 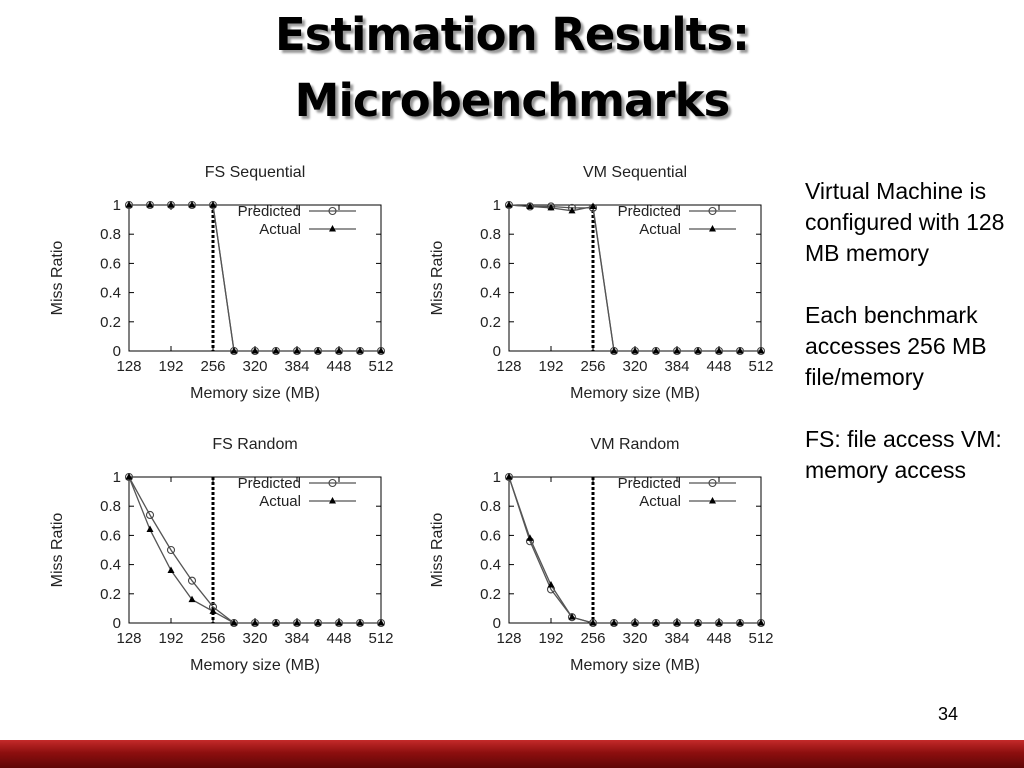 What do you see at coordinates (635, 444) in the screenshot?
I see `chart-title: VM Random` at bounding box center [635, 444].